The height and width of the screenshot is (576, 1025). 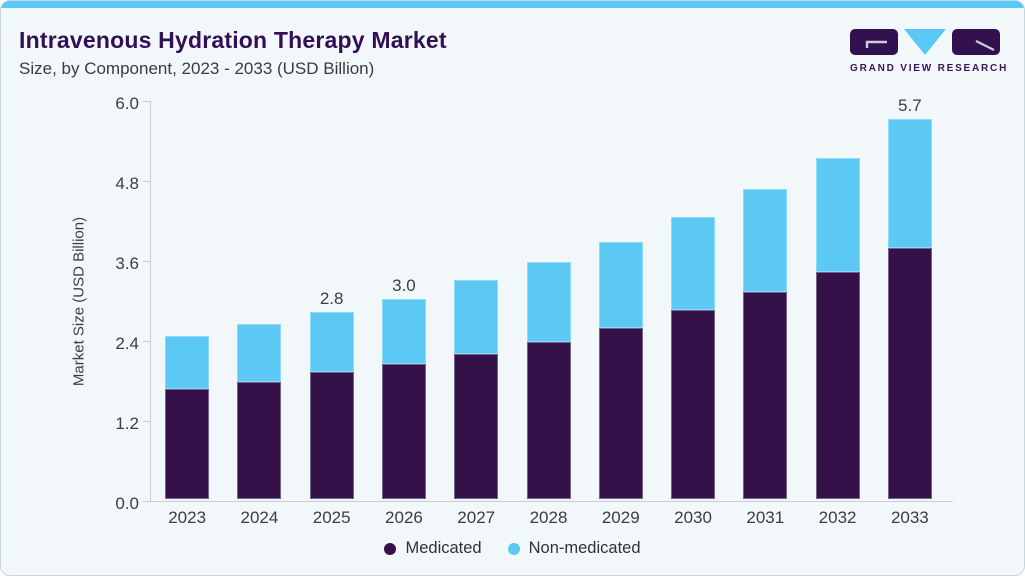 I want to click on bar-segment-medicated-2029, so click(x=620, y=413).